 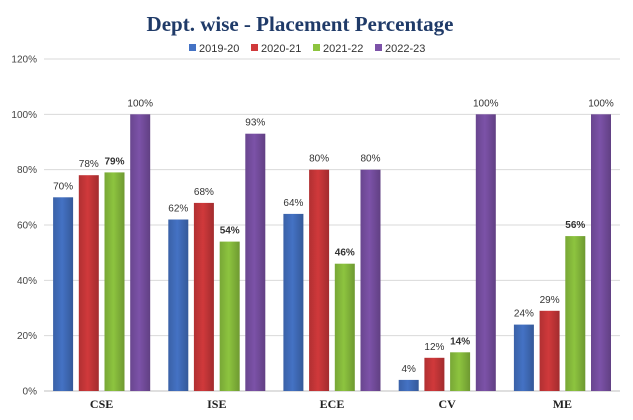 I want to click on chart-title: Dept. wise - Placement Percentage, so click(x=300, y=24).